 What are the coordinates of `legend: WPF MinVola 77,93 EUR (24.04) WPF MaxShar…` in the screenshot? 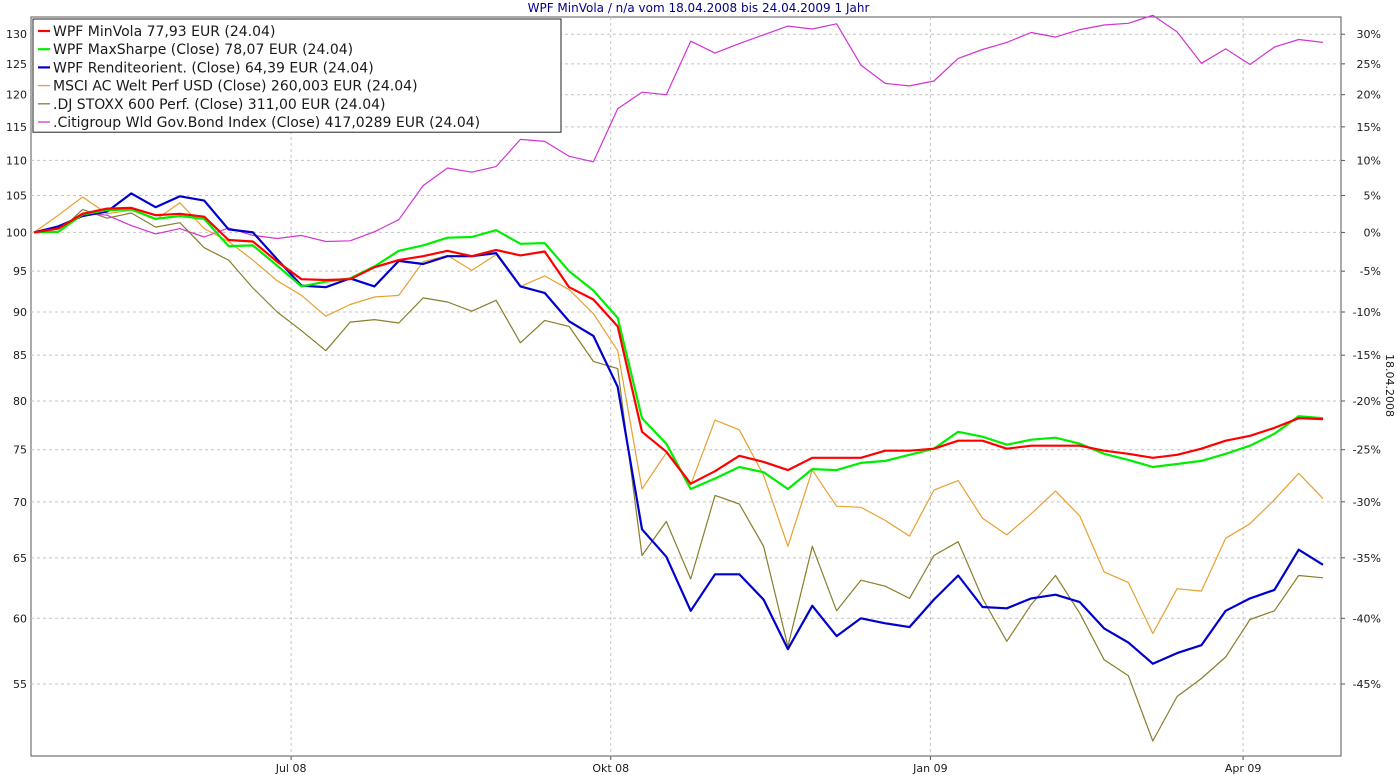 It's located at (297, 75).